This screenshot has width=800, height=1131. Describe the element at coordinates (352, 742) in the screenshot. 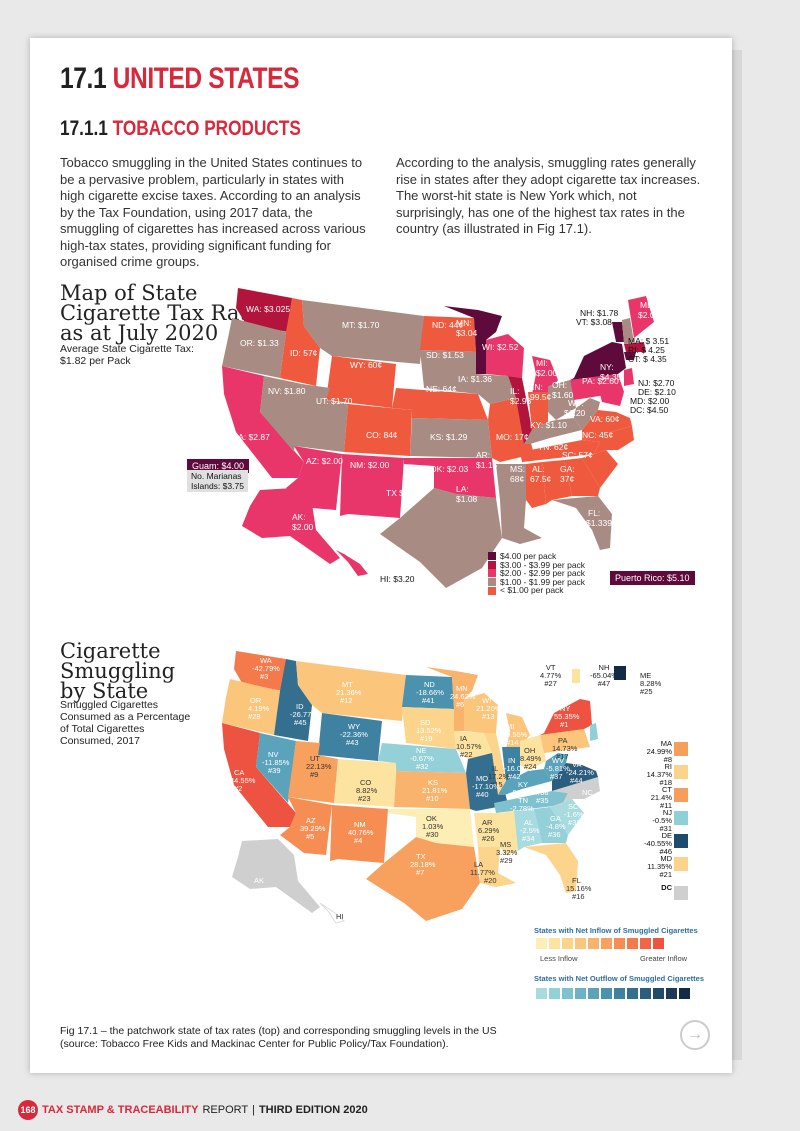

I see `svg-text: #43` at that location.